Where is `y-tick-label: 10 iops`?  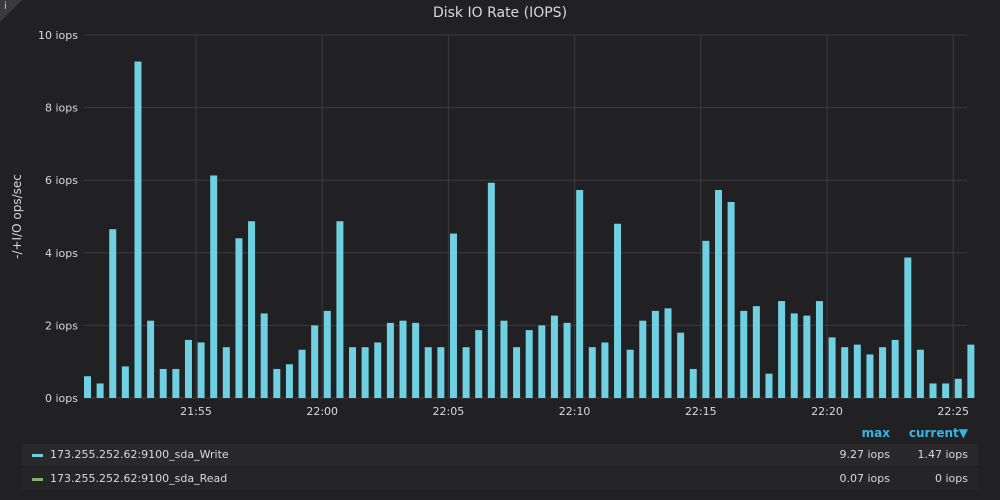
y-tick-label: 10 iops is located at coordinates (58, 35).